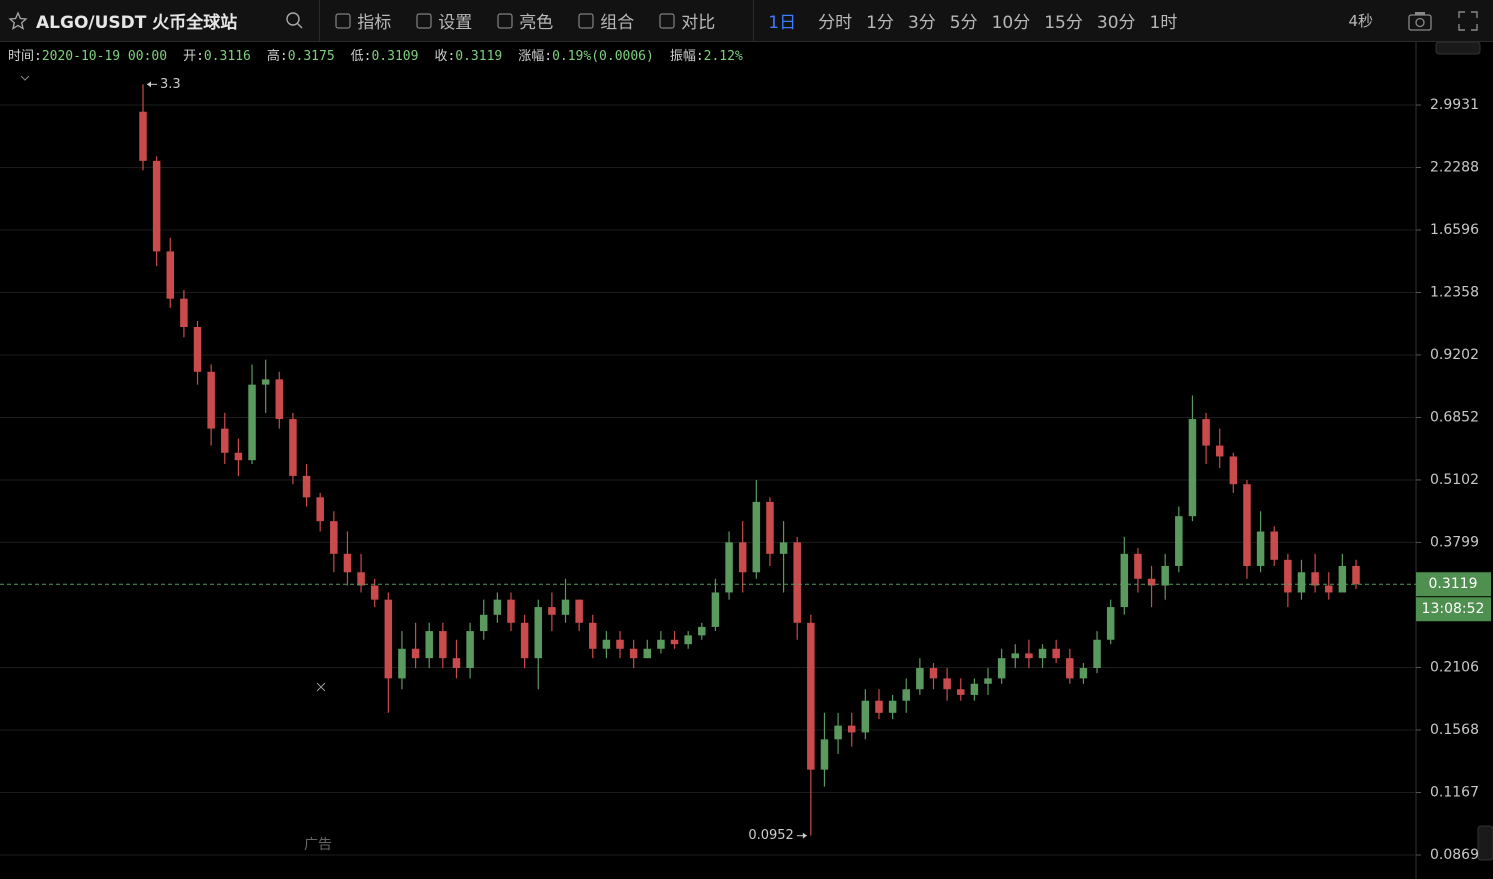 The width and height of the screenshot is (1493, 879). What do you see at coordinates (18, 20) in the screenshot?
I see `star-icon` at bounding box center [18, 20].